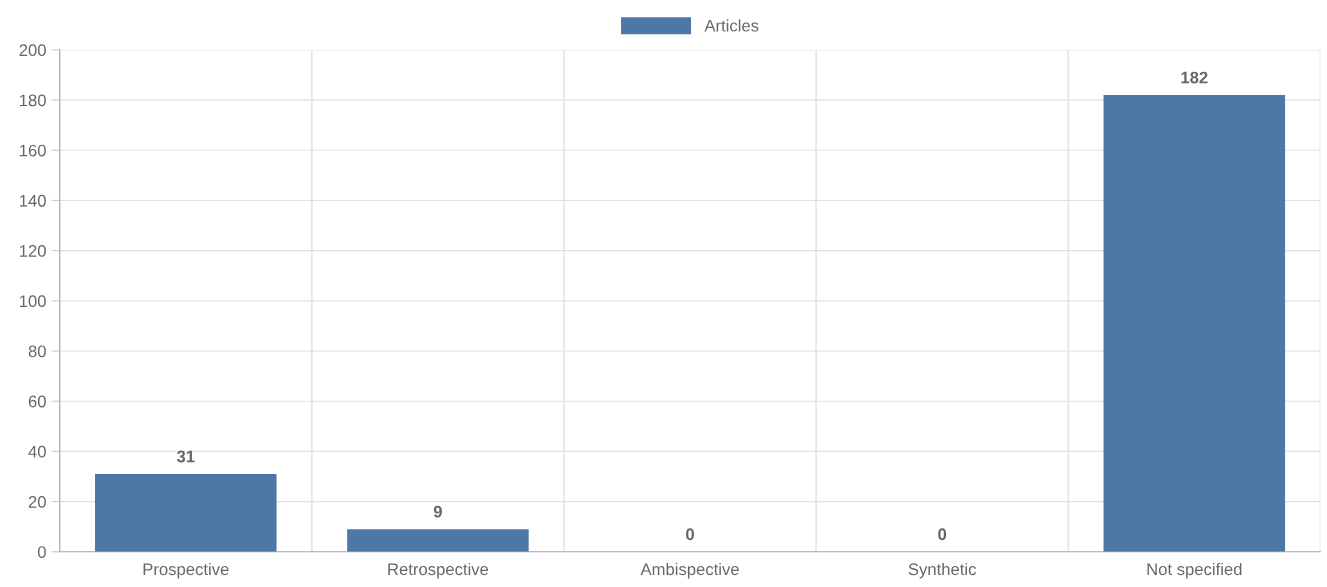 This screenshot has height=587, width=1327. I want to click on y-tick-label: 80, so click(37, 351).